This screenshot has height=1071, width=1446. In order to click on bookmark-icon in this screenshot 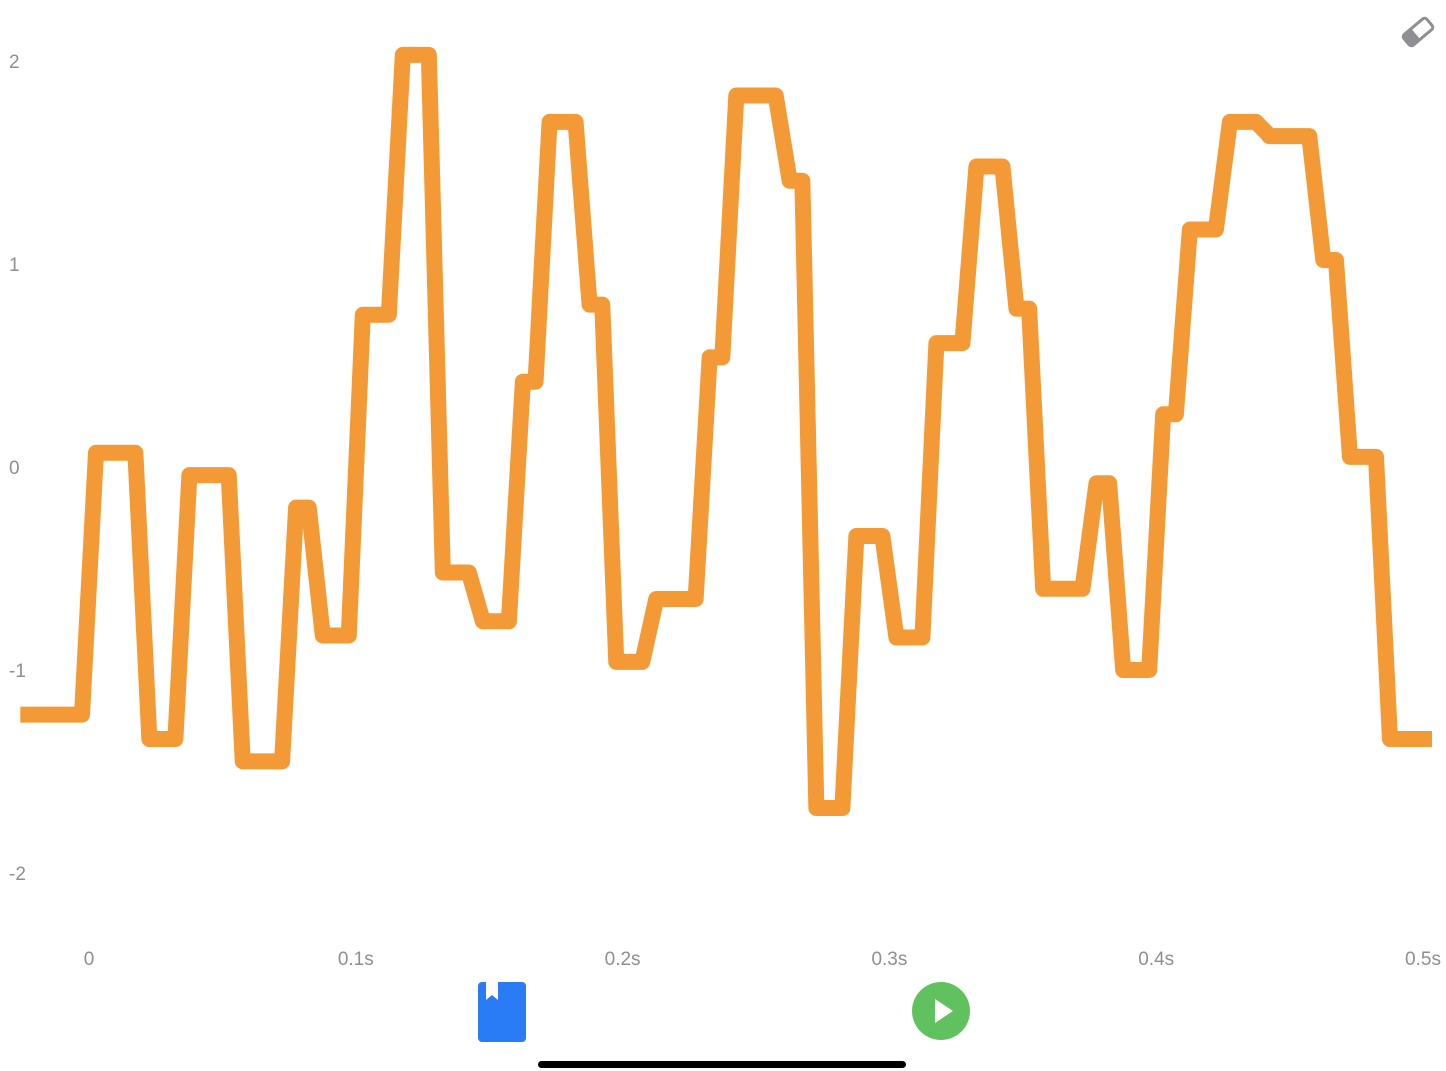, I will do `click(502, 1012)`.